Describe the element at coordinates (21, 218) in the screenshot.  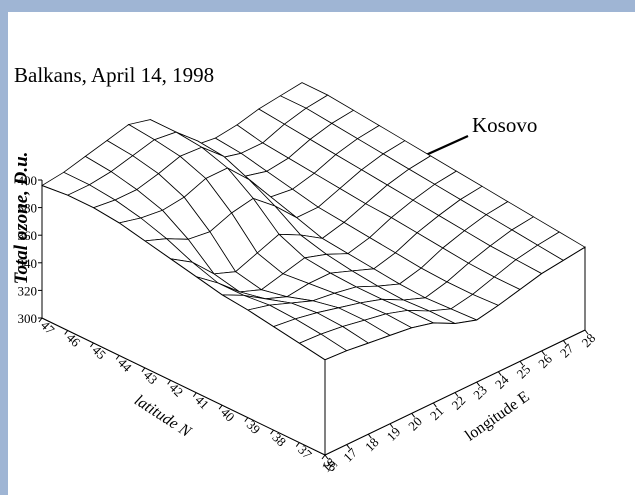
I see `z-axis-label: Total ozone, D.u.` at that location.